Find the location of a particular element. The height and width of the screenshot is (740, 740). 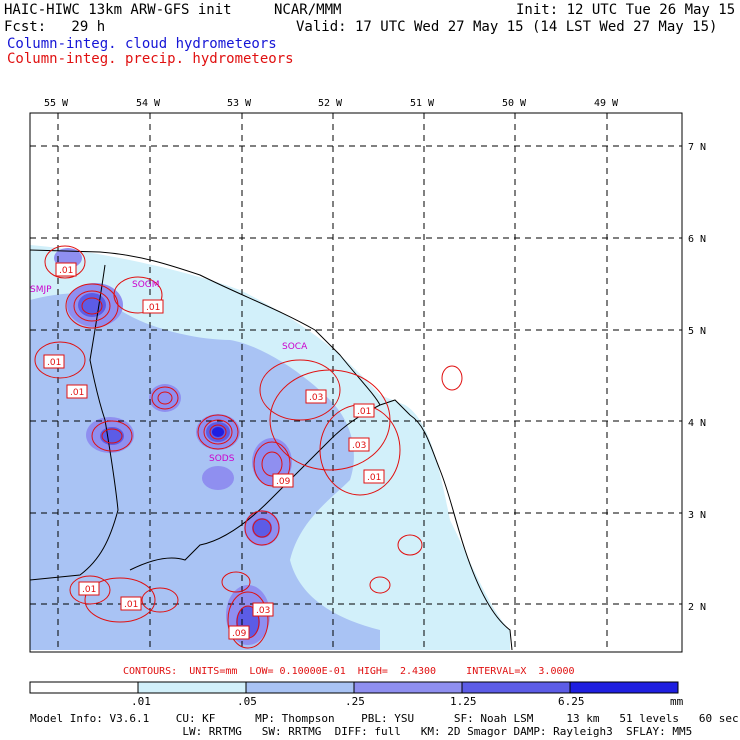

colorbar-label: .05 is located at coordinates (247, 701).